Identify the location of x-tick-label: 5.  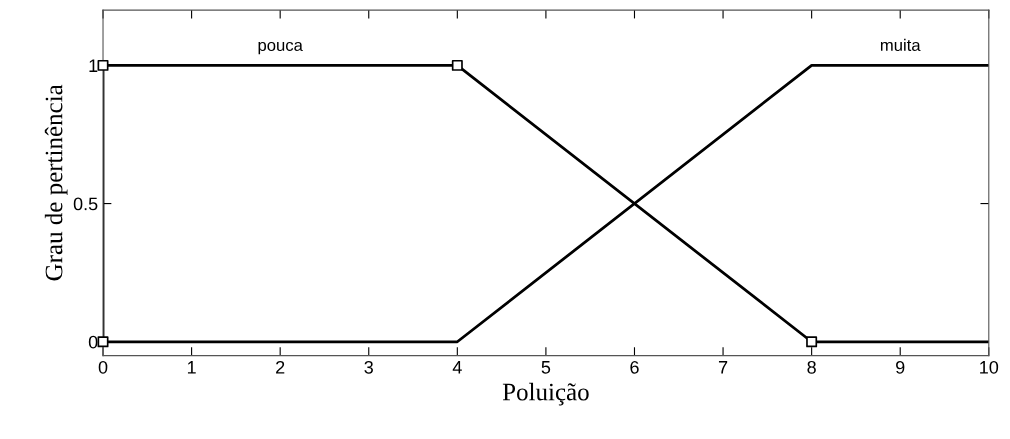
(546, 367).